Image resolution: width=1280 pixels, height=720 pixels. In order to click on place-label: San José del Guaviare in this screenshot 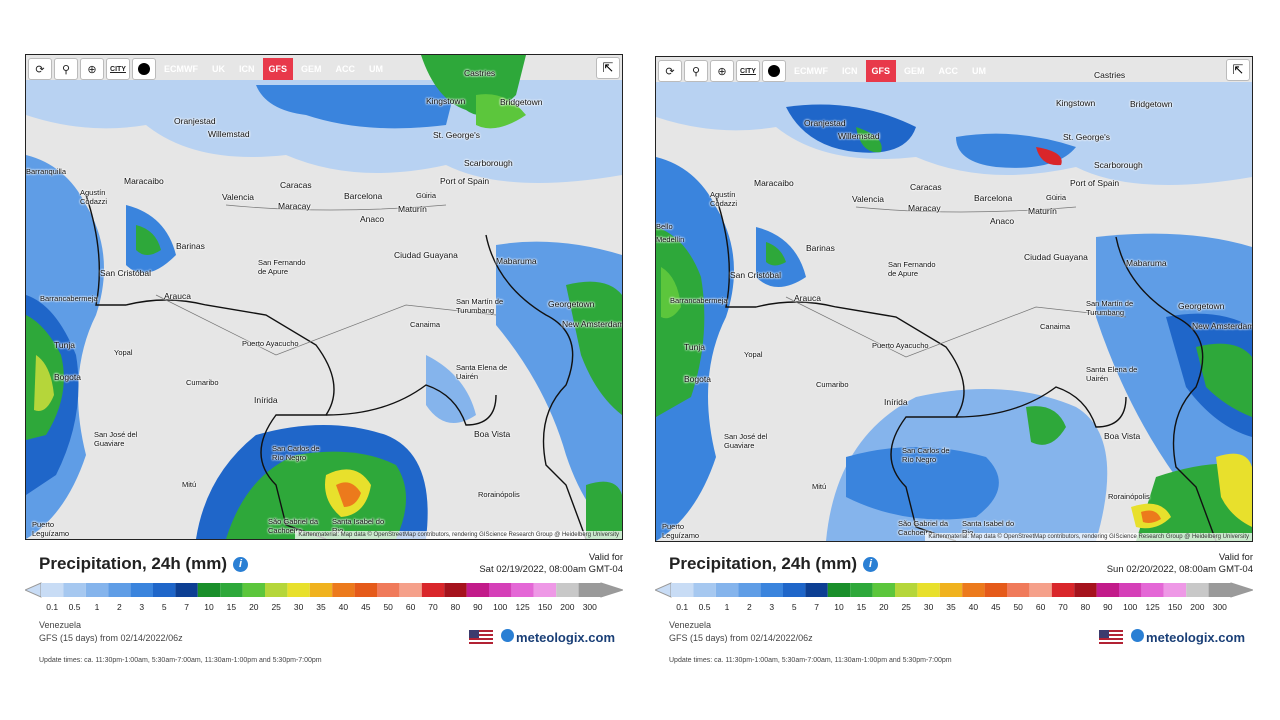, I will do `click(746, 441)`.